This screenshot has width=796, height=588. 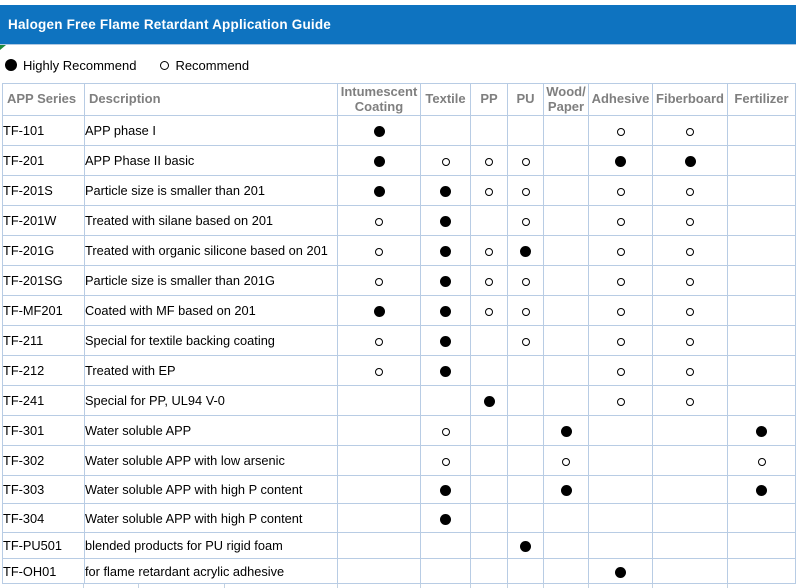 What do you see at coordinates (43, 130) in the screenshot?
I see `series-cell: TF-101` at bounding box center [43, 130].